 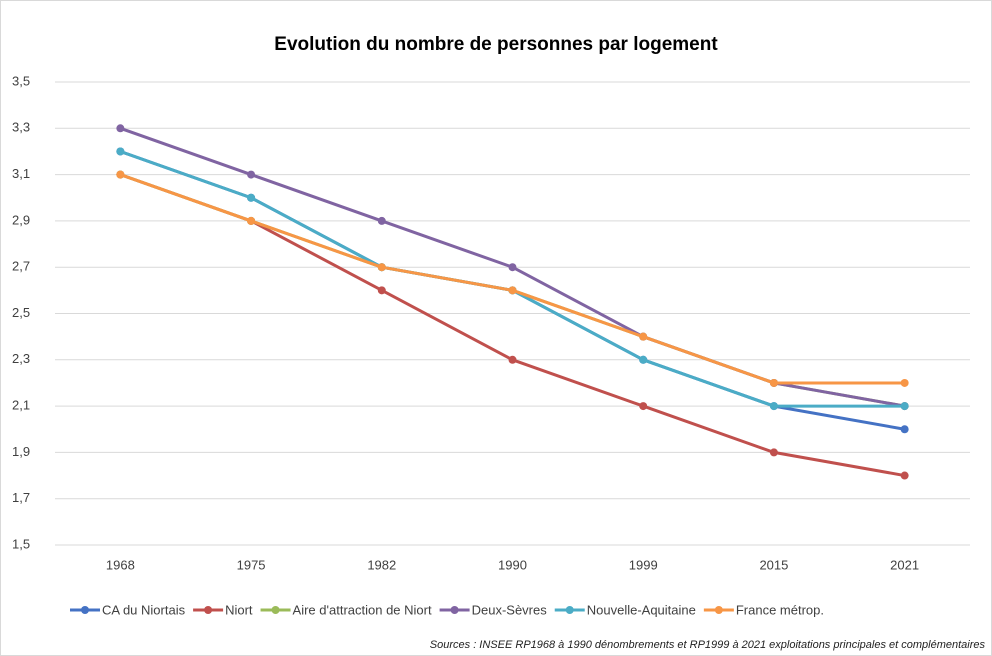 I want to click on y-tick-label: 2,9, so click(x=21, y=219).